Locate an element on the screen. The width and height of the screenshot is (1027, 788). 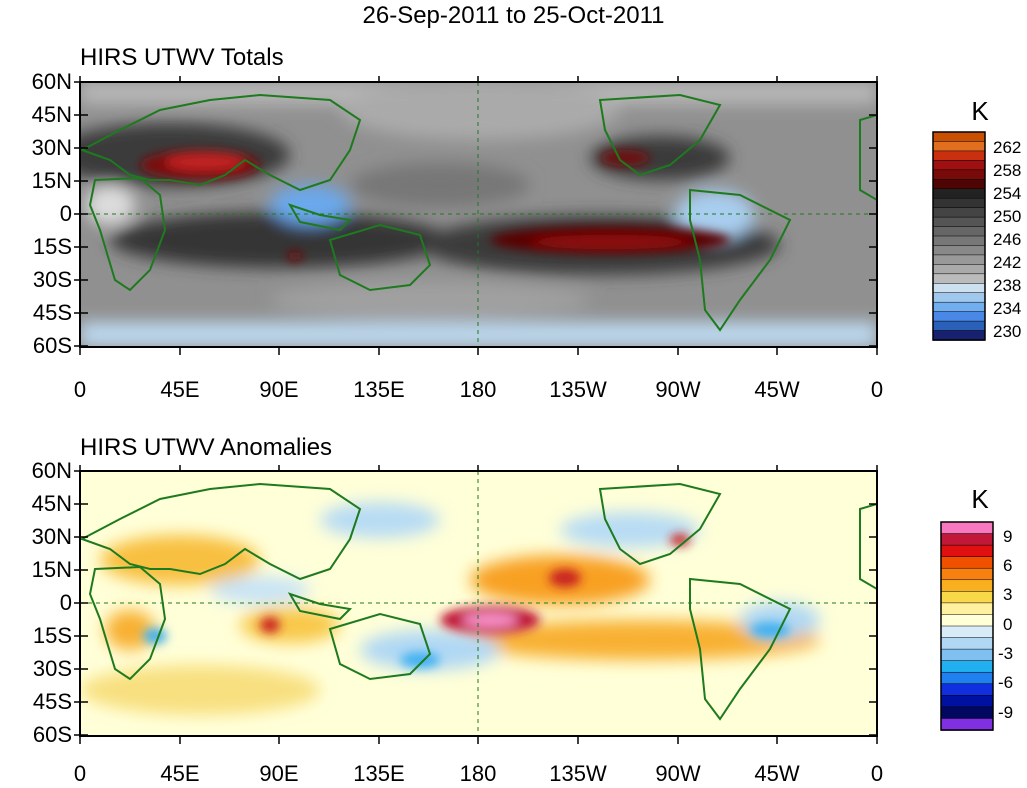
anomalies-ylabel: 30N is located at coordinates (51, 536).